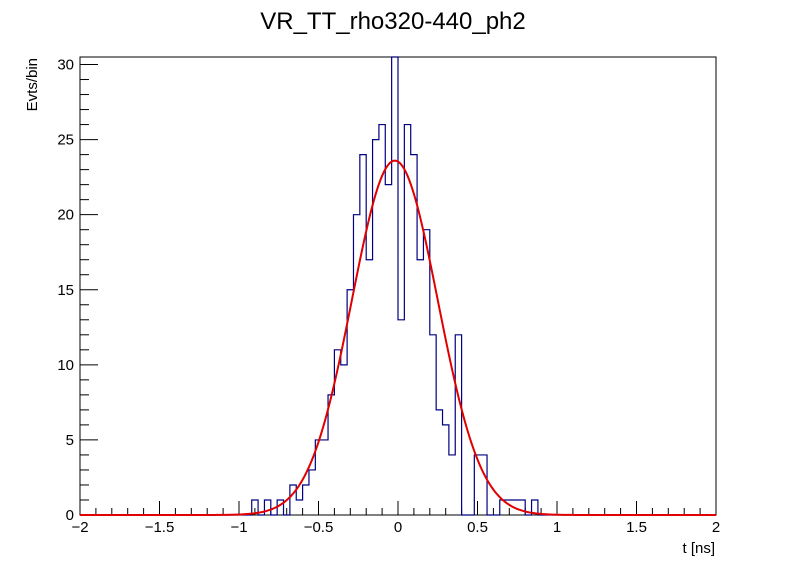  I want to click on x-tick-label: 0, so click(398, 527).